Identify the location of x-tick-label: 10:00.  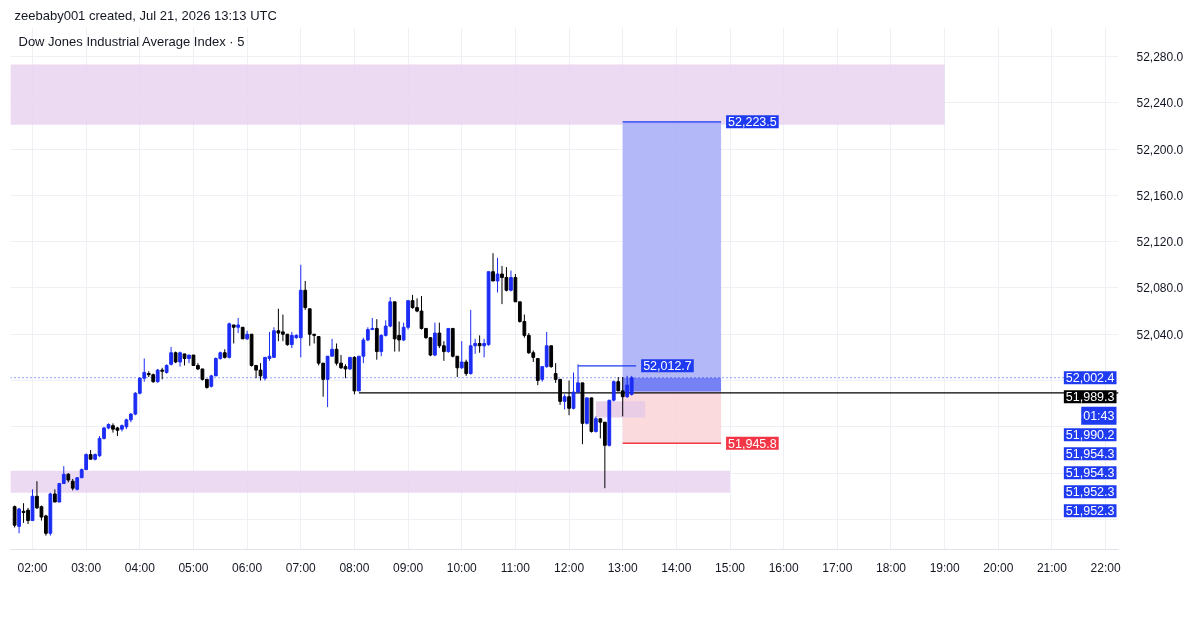
(462, 567).